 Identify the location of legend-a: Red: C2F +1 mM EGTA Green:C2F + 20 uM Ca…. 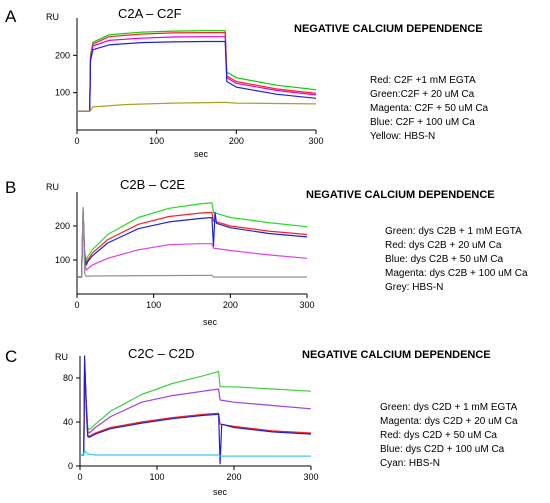
(429, 108).